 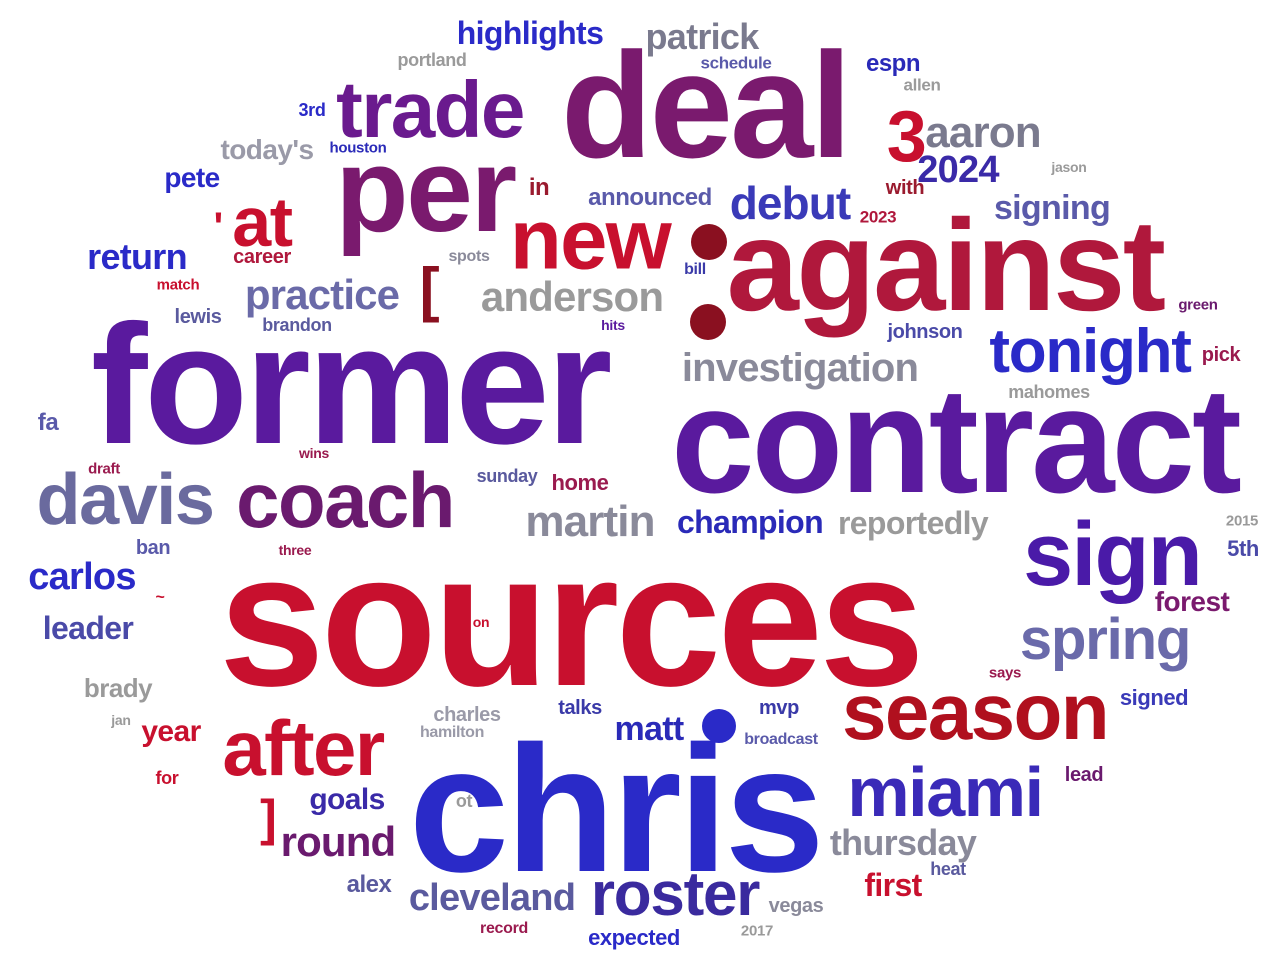 What do you see at coordinates (1113, 555) in the screenshot?
I see `cloud-word: sign` at bounding box center [1113, 555].